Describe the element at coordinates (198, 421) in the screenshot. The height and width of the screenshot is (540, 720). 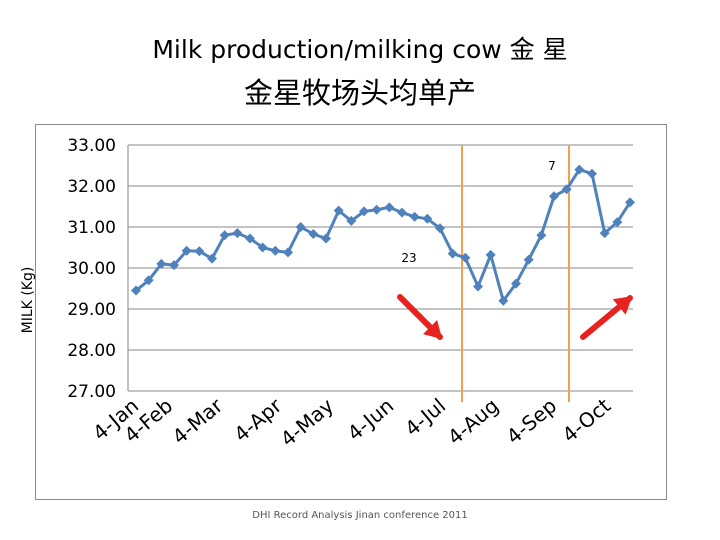
I see `x-tick-label: 4-Mar` at that location.